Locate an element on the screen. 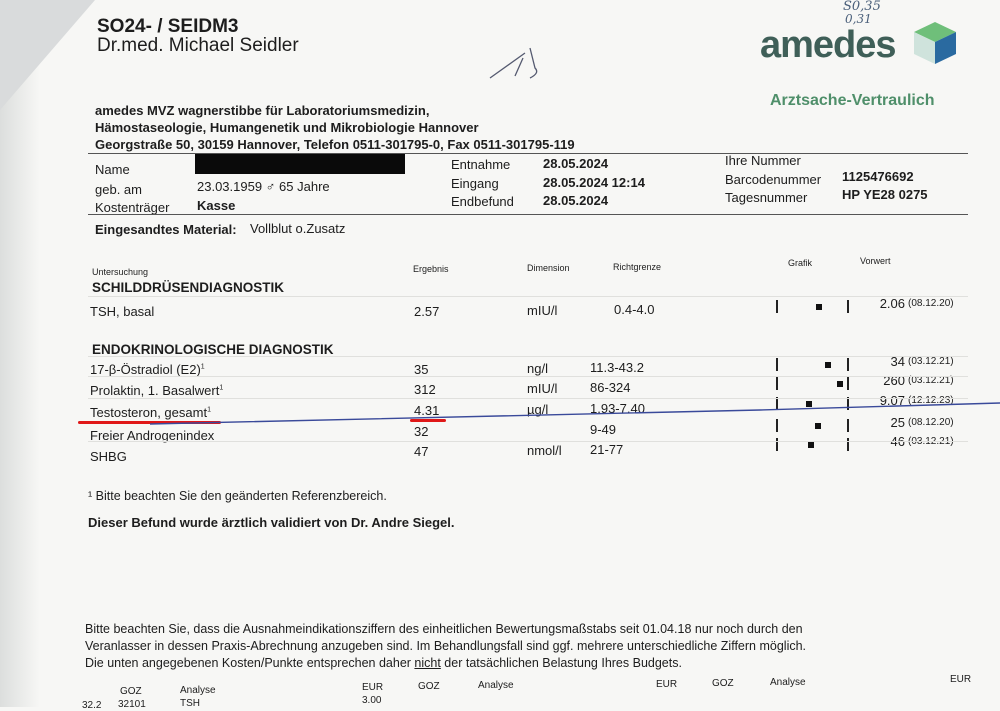  amedes-logo: amedes is located at coordinates (828, 45).